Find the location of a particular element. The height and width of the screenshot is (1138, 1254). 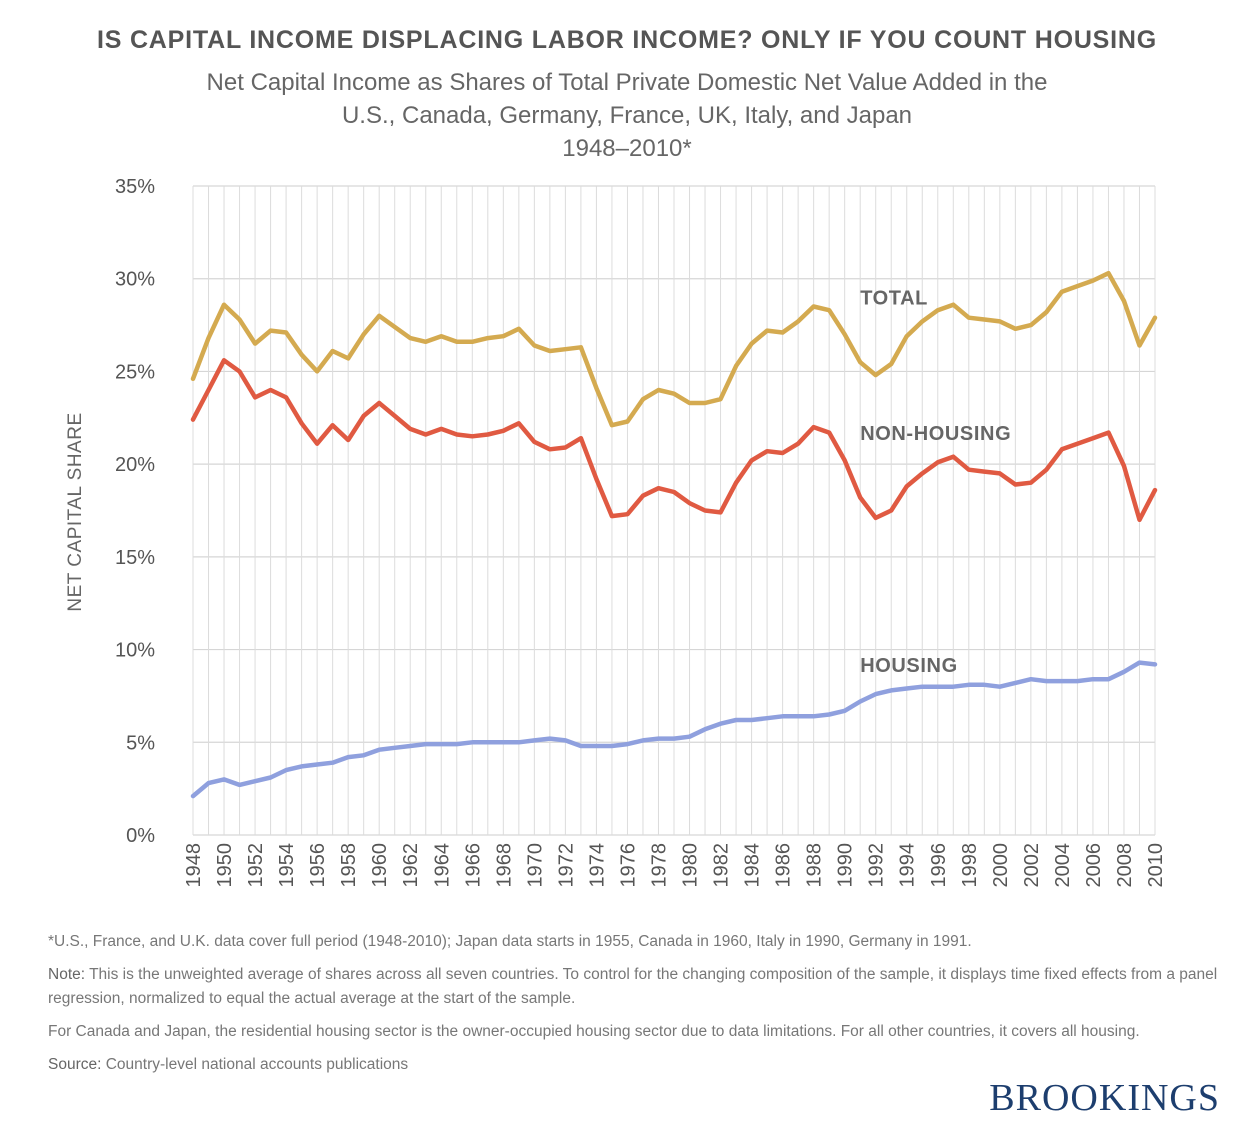

x-tick-label: 2008 is located at coordinates (1125, 865).